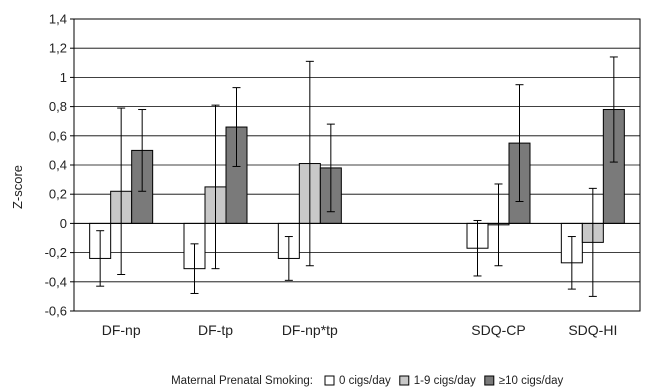 This screenshot has width=649, height=390. Describe the element at coordinates (531, 381) in the screenshot. I see `legend-label: ≥10 cigs/day` at that location.